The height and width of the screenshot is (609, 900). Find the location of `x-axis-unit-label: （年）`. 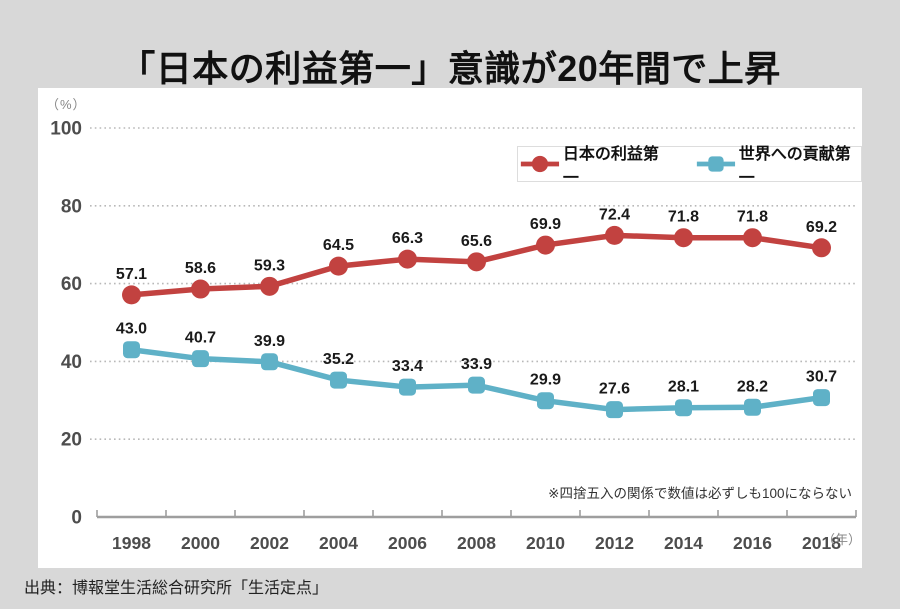

x-axis-unit-label: （年） is located at coordinates (842, 539).